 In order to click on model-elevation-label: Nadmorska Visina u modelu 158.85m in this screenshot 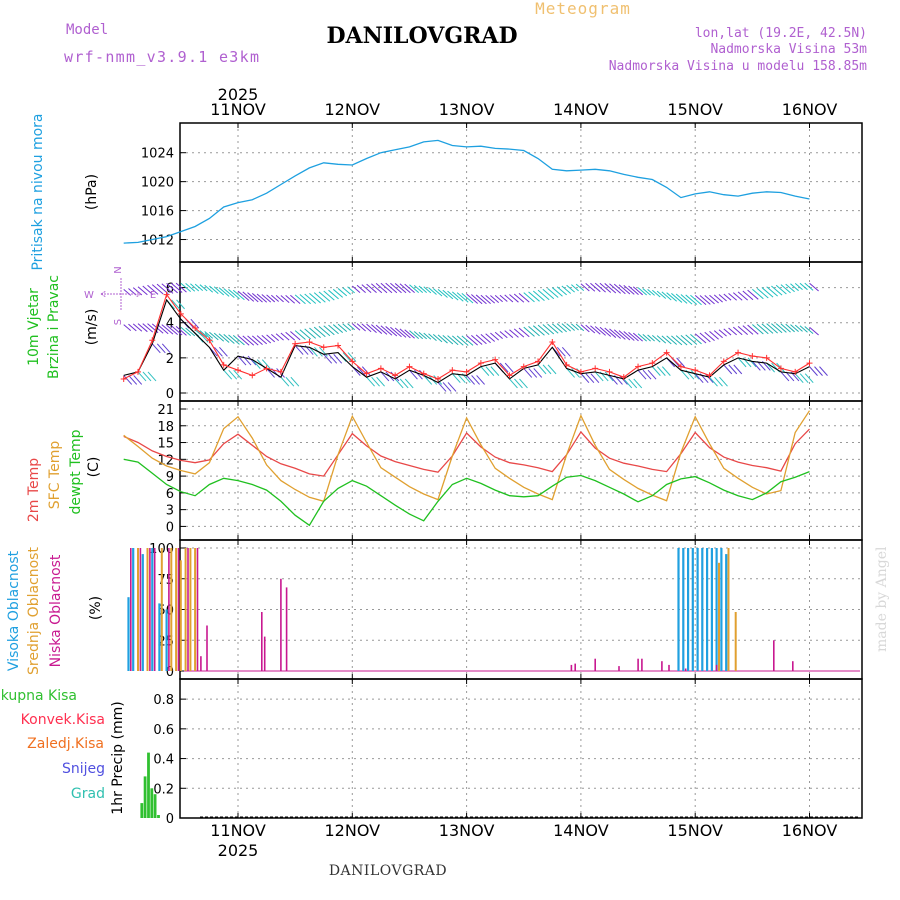, I will do `click(738, 66)`.